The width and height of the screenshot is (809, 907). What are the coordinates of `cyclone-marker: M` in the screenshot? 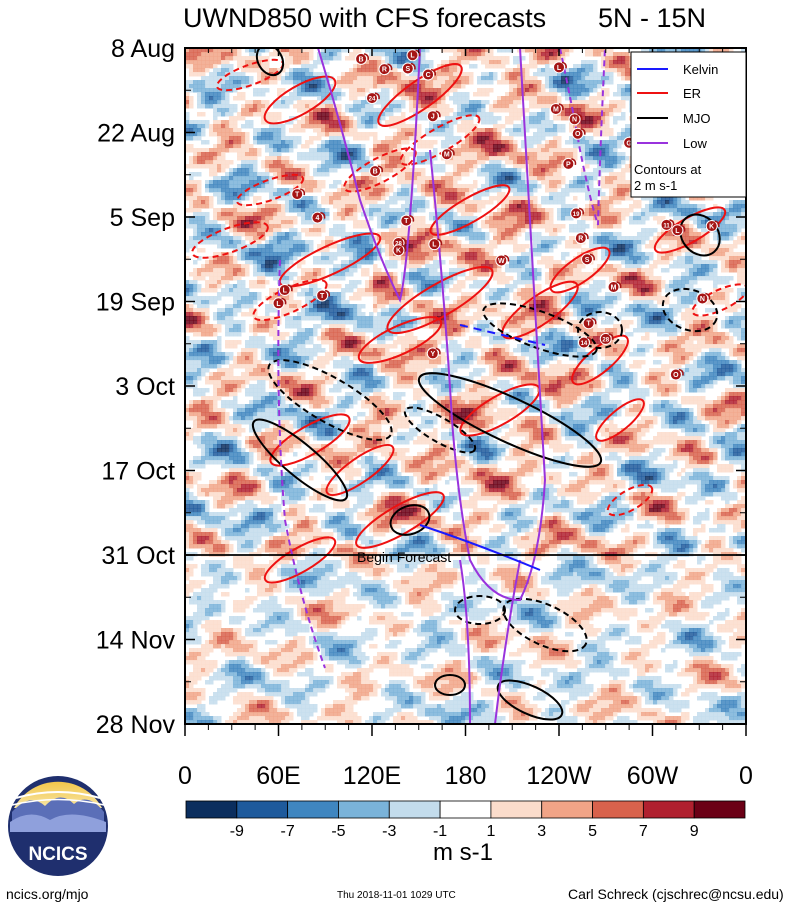 It's located at (556, 108).